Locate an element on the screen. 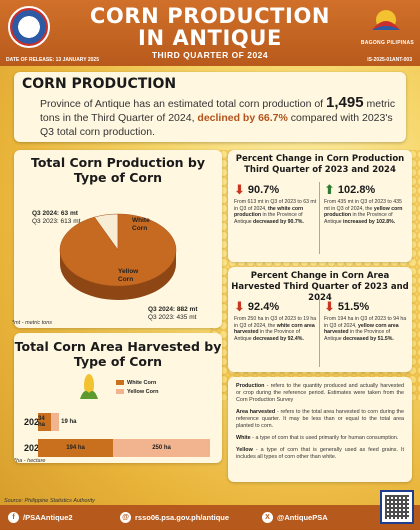 Image resolution: width=420 pixels, height=530 pixels. metric-tons-note: *mt - metric tons is located at coordinates (32, 323).